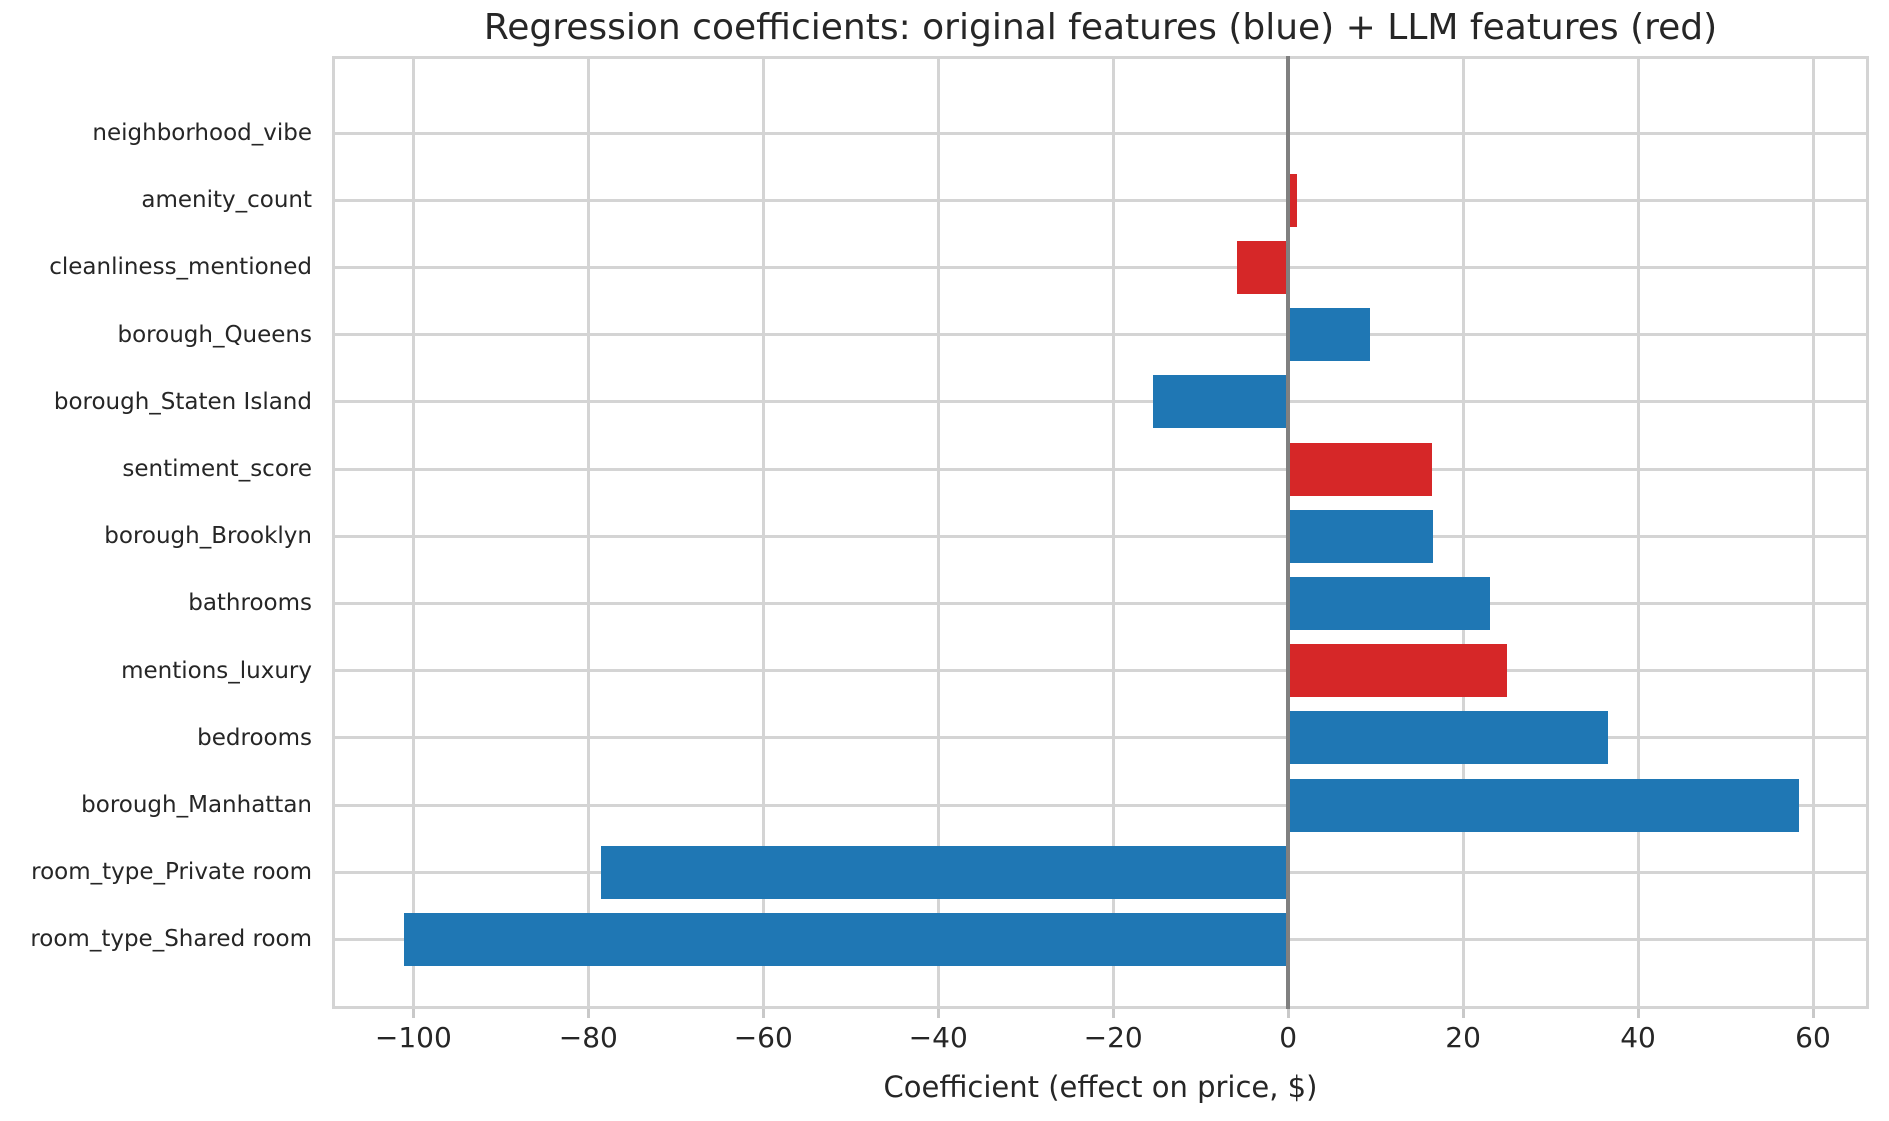  What do you see at coordinates (1329, 335) in the screenshot?
I see `bar-borough-queens` at bounding box center [1329, 335].